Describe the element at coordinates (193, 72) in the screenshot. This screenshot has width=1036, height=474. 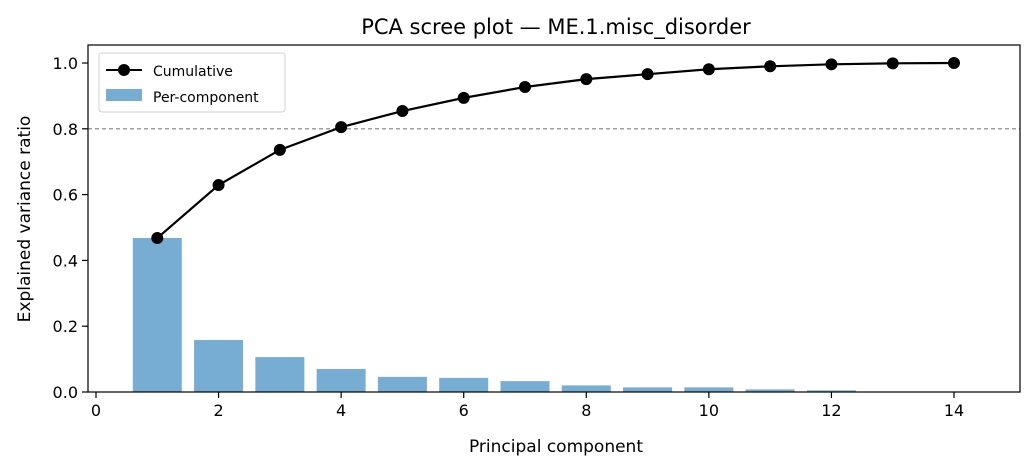
I see `legend-label-cumulative: Cumulative` at that location.